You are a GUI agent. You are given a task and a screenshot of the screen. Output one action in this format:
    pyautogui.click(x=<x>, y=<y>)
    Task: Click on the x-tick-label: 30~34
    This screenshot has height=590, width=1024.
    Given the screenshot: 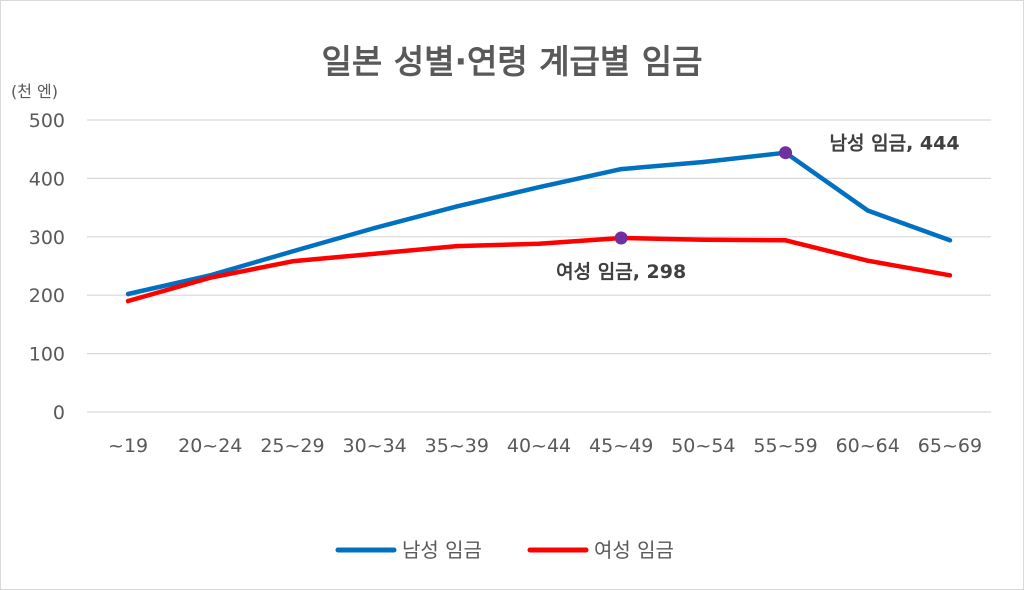 What is the action you would take?
    pyautogui.click(x=374, y=446)
    